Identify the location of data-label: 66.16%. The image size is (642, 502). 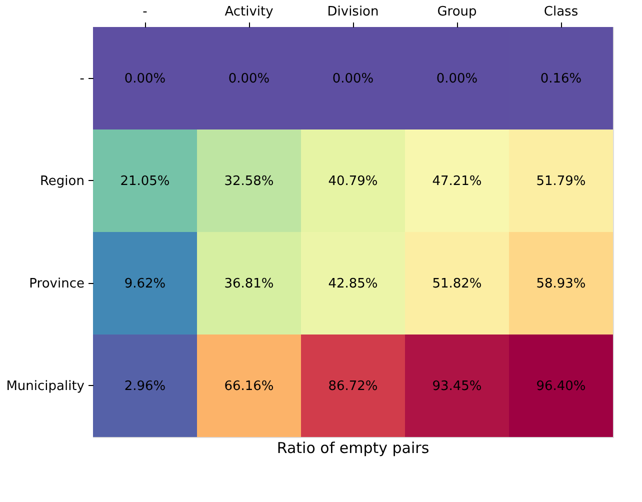
(249, 386).